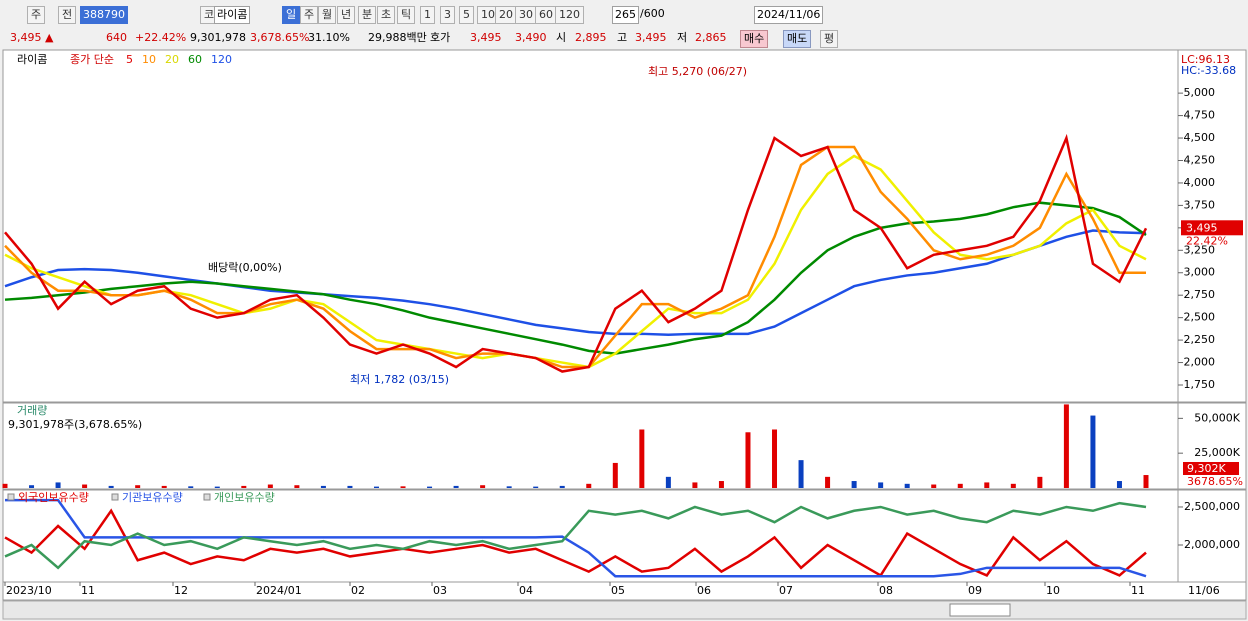  I want to click on holding-panel, so click(590, 536).